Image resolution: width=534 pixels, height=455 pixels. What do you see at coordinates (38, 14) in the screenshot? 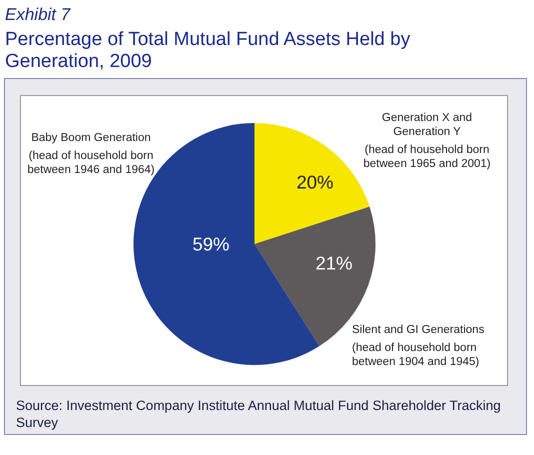
I see `chart-subtitle: Exhibit 7` at bounding box center [38, 14].